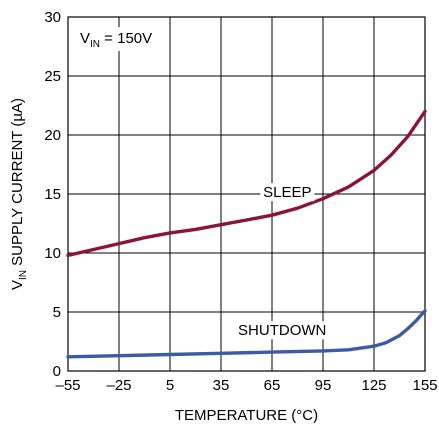 This screenshot has width=439, height=445. I want to click on x-ticks: –55 –25 5 35 65 95 125 155, so click(246, 385).